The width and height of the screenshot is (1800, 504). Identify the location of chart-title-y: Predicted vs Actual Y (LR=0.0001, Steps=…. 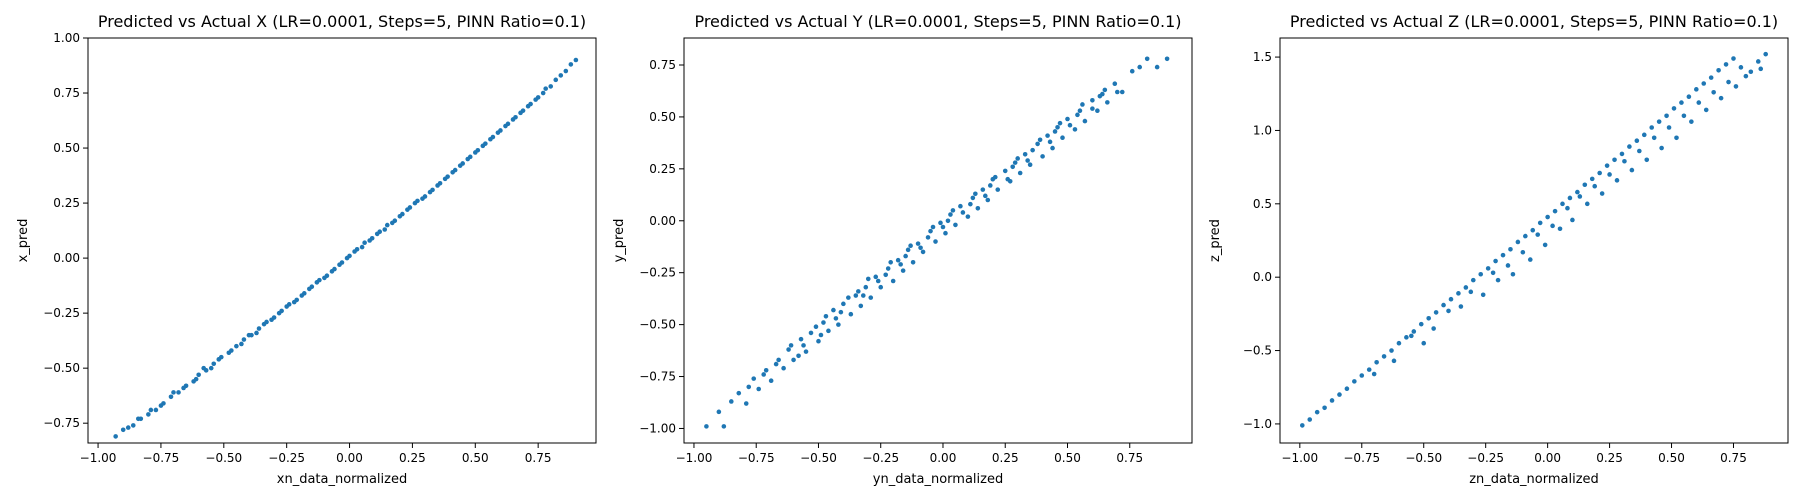
(937, 21).